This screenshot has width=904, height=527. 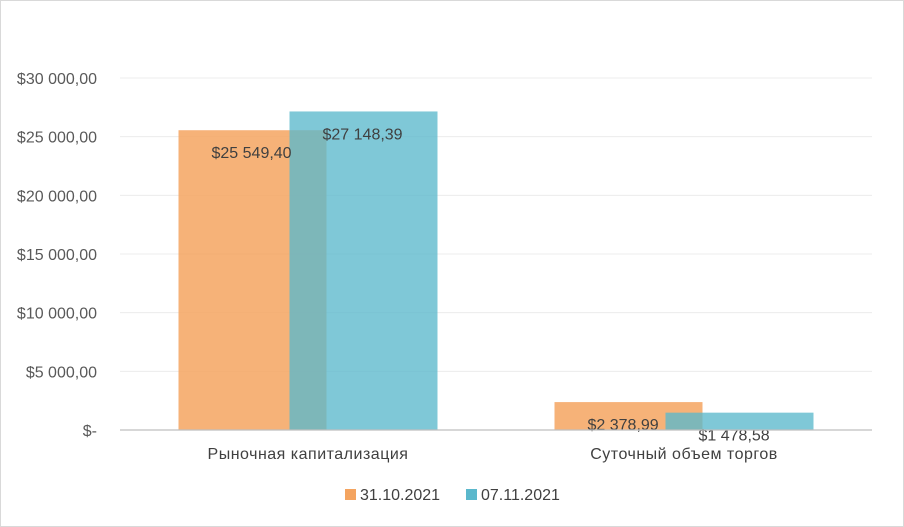 What do you see at coordinates (90, 431) in the screenshot?
I see `y-tick-label: $-` at bounding box center [90, 431].